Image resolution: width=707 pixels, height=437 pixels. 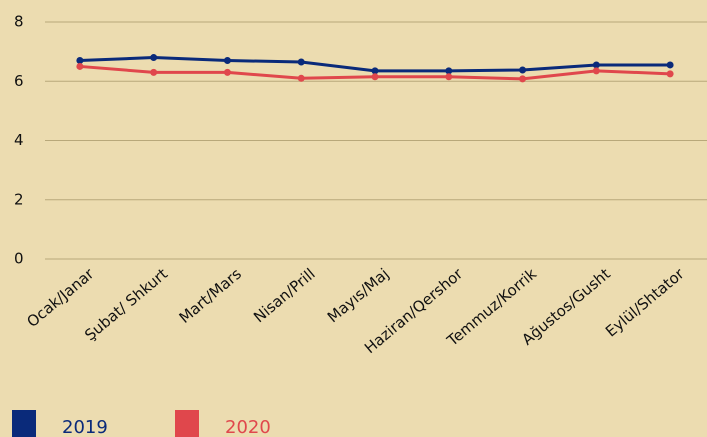 I want to click on legend-label: 2019, so click(x=85, y=427).